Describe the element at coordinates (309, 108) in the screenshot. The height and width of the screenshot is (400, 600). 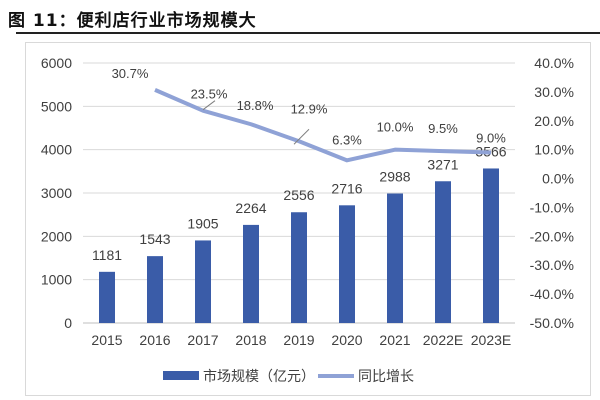
I see `line-label: 12.9%` at that location.